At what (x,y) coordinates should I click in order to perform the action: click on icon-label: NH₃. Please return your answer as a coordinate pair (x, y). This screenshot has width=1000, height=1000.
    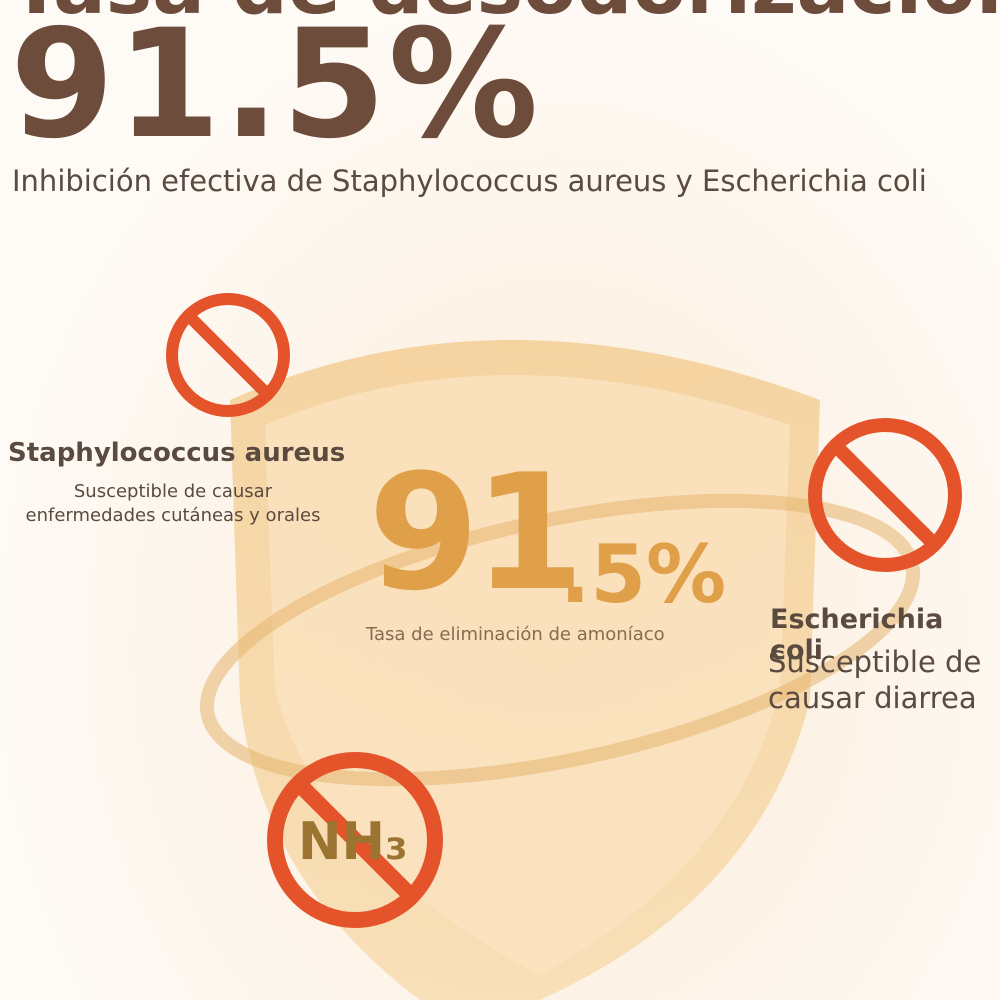
    Looking at the image, I should click on (353, 842).